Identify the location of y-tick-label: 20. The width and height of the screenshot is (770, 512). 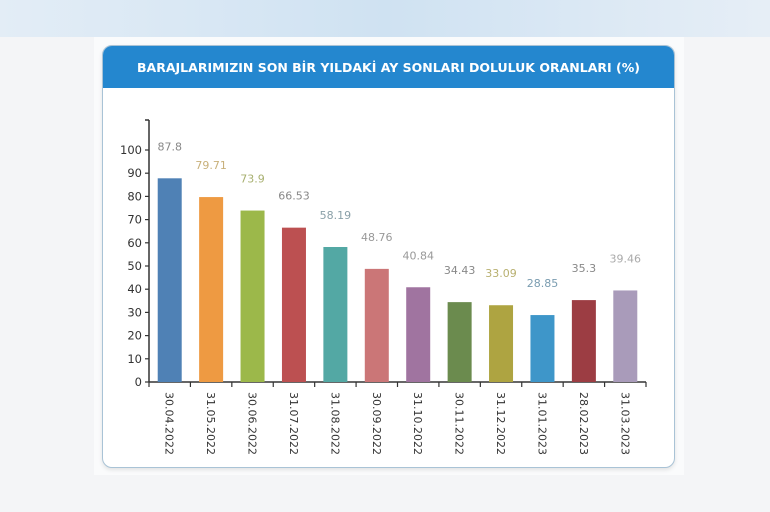
(134, 336).